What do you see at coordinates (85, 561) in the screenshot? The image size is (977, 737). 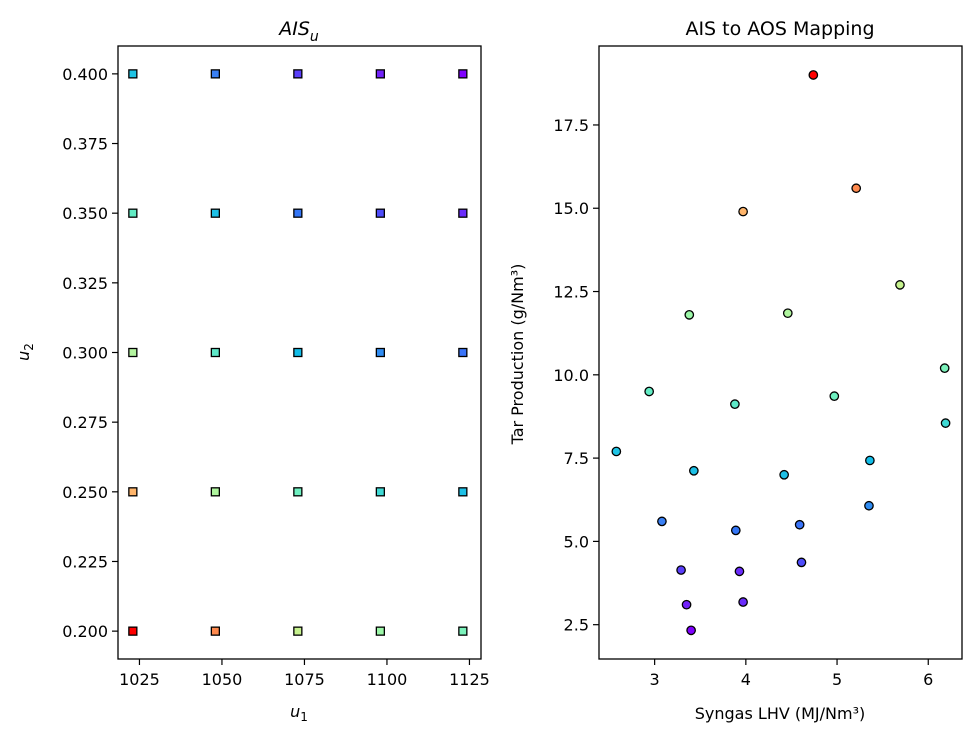 I see `y-tick-label: 0.225` at bounding box center [85, 561].